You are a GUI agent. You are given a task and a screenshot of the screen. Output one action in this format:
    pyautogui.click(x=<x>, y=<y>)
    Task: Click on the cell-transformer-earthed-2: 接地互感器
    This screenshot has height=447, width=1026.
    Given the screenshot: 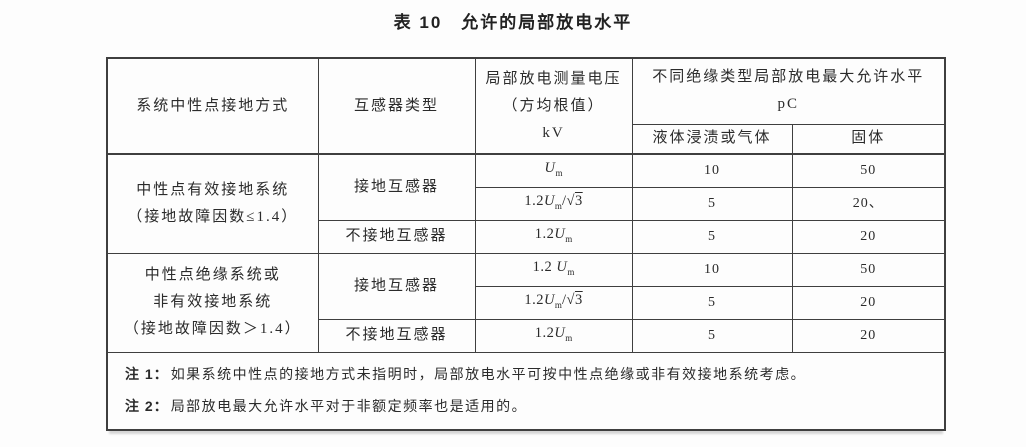 What is the action you would take?
    pyautogui.click(x=396, y=286)
    